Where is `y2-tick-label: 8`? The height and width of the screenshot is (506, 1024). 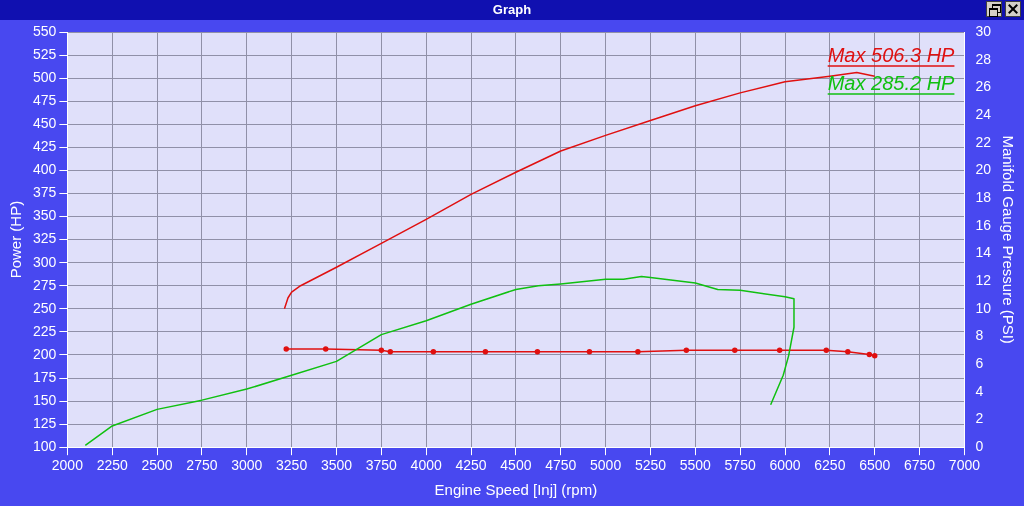
y2-tick-label: 8 is located at coordinates (979, 335).